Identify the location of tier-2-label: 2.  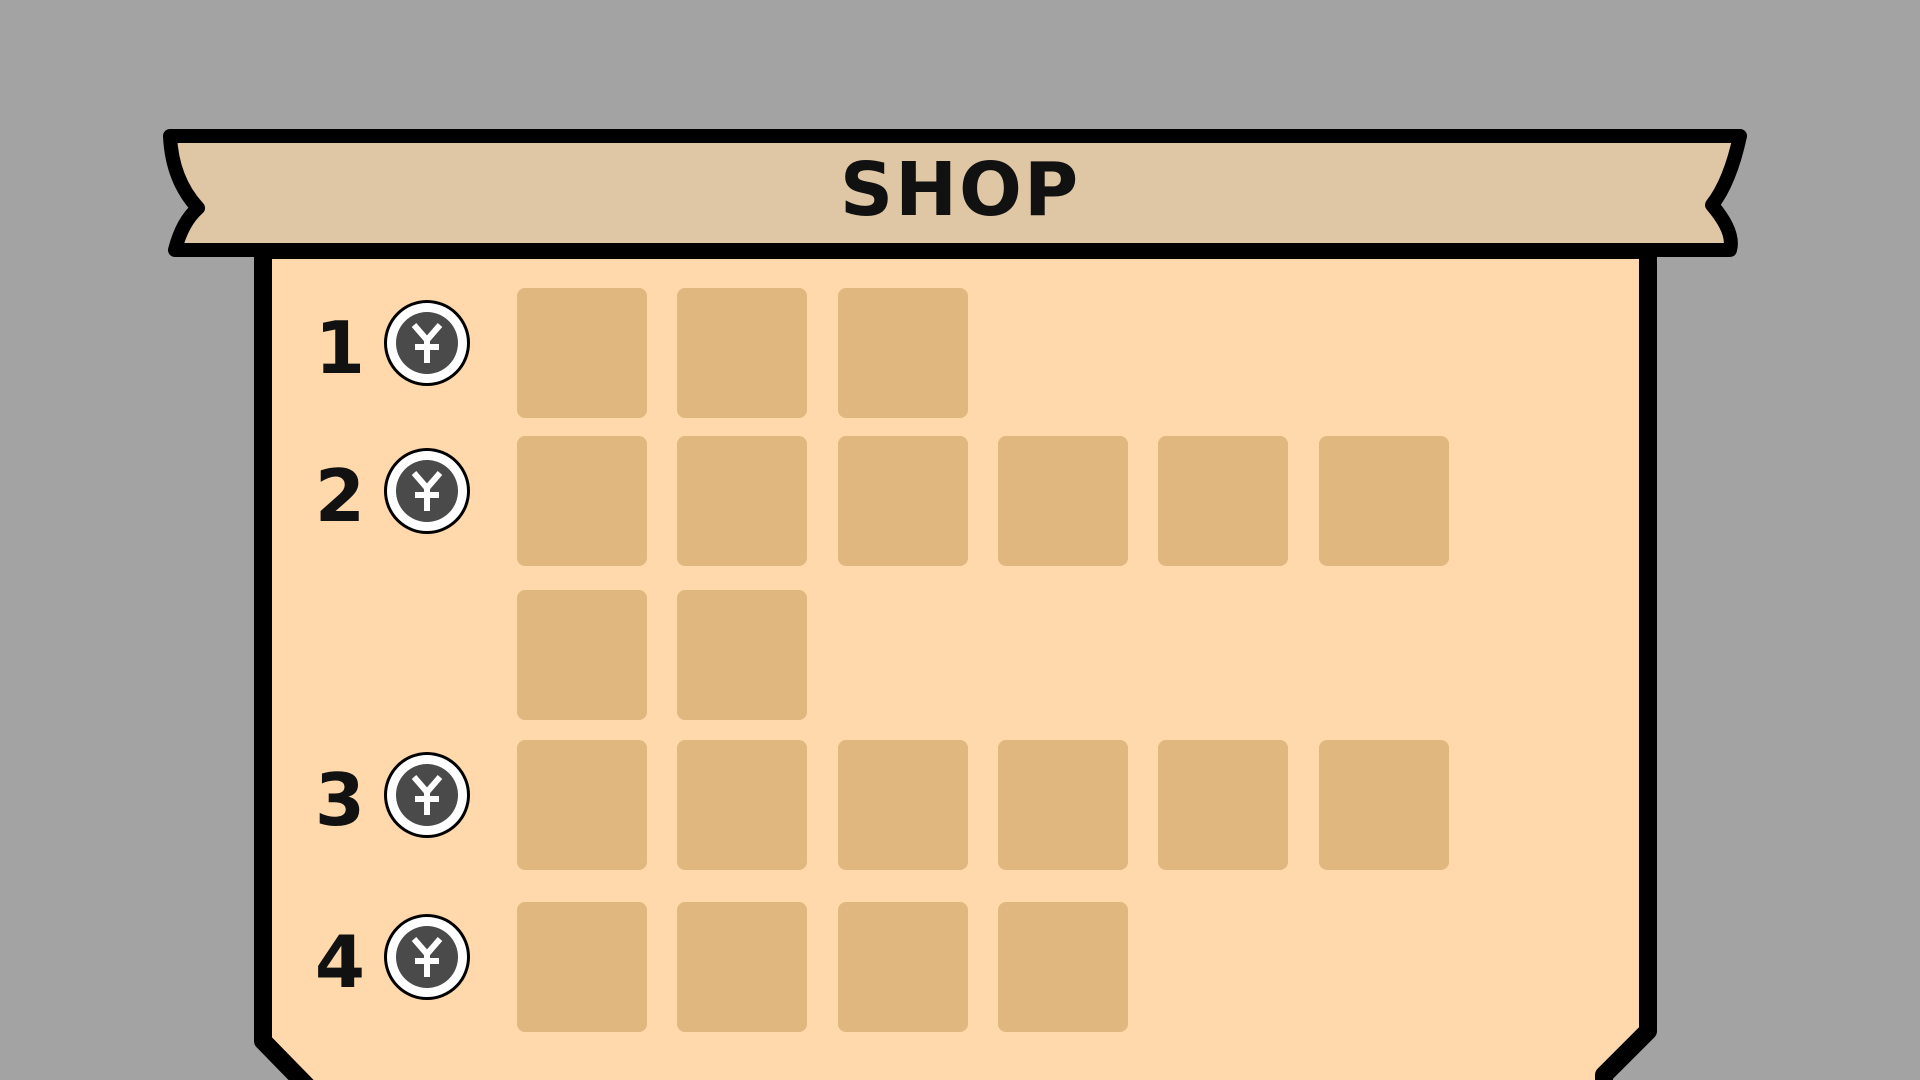
(339, 496).